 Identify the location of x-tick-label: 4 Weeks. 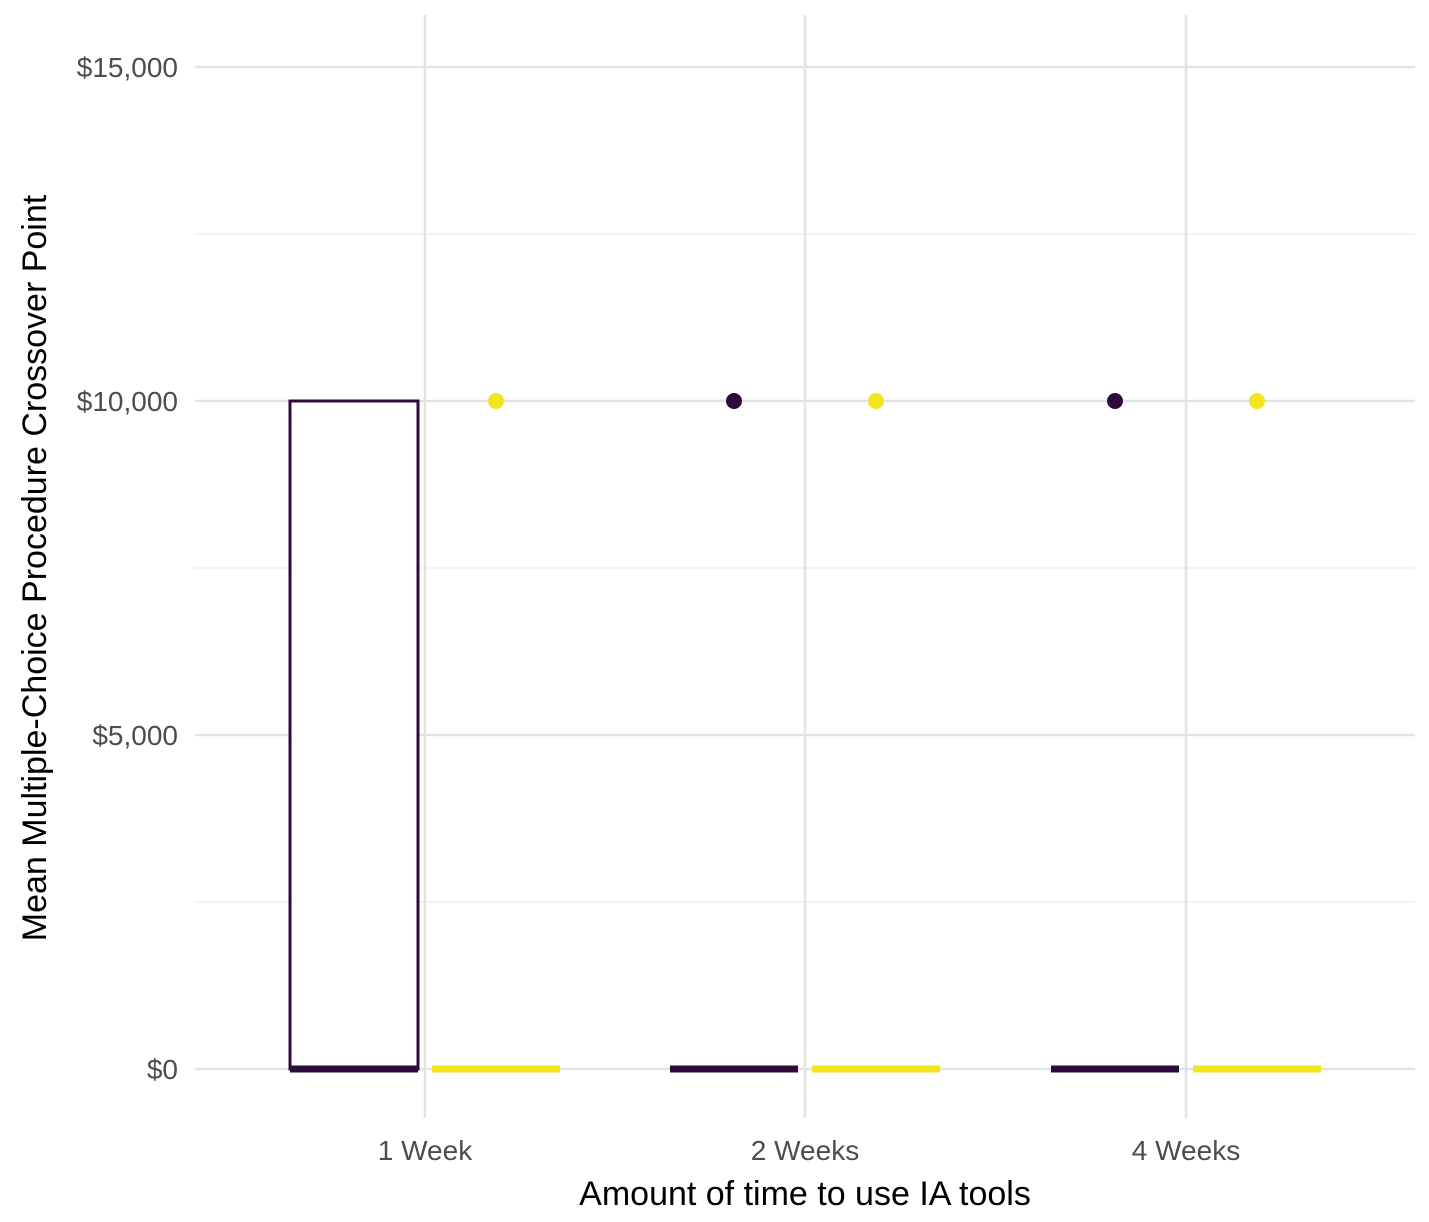
(1186, 1150).